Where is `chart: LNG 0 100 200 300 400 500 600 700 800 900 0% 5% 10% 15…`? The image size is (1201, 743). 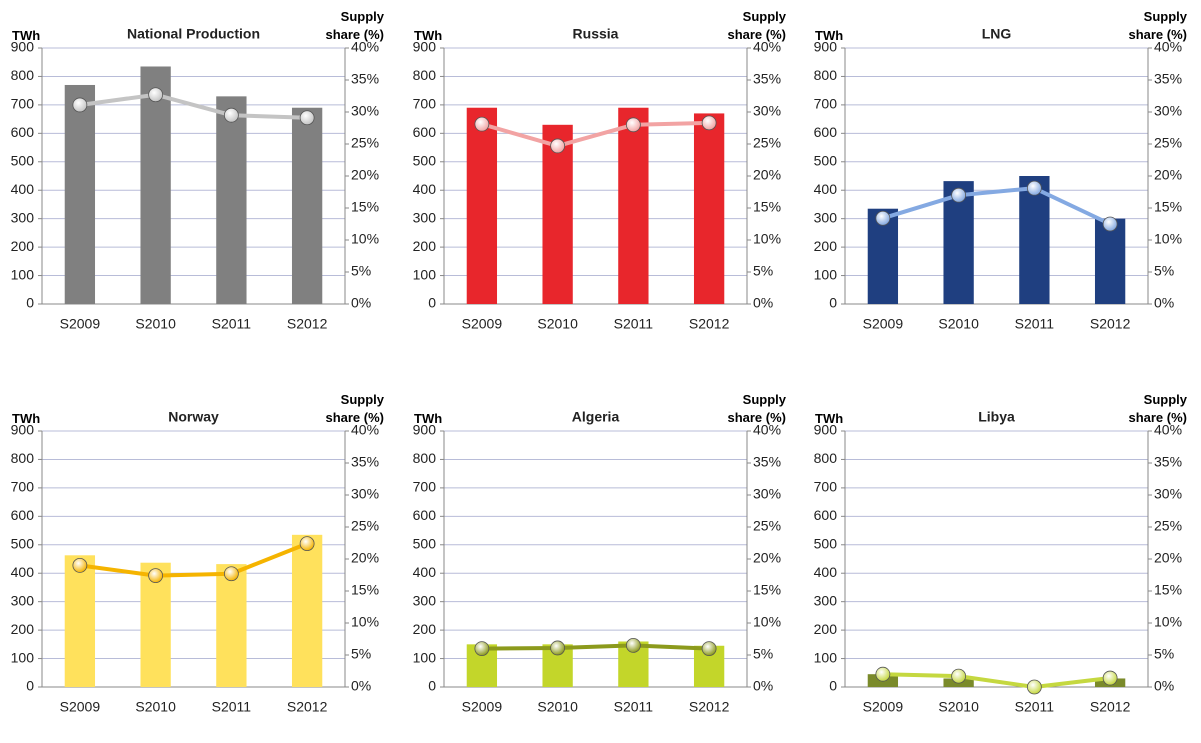 chart: LNG 0 100 200 300 400 500 600 700 800 900 0% 5% 10% 15… is located at coordinates (998, 179).